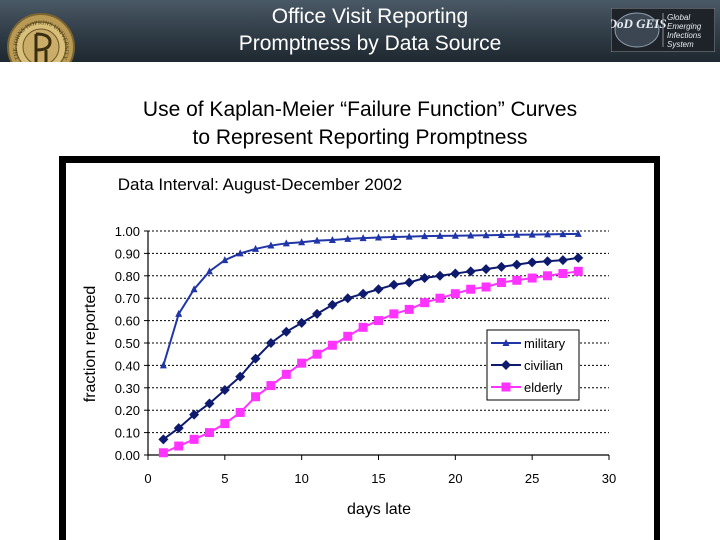 This screenshot has width=720, height=540. What do you see at coordinates (545, 343) in the screenshot?
I see `legend-label: military` at bounding box center [545, 343].